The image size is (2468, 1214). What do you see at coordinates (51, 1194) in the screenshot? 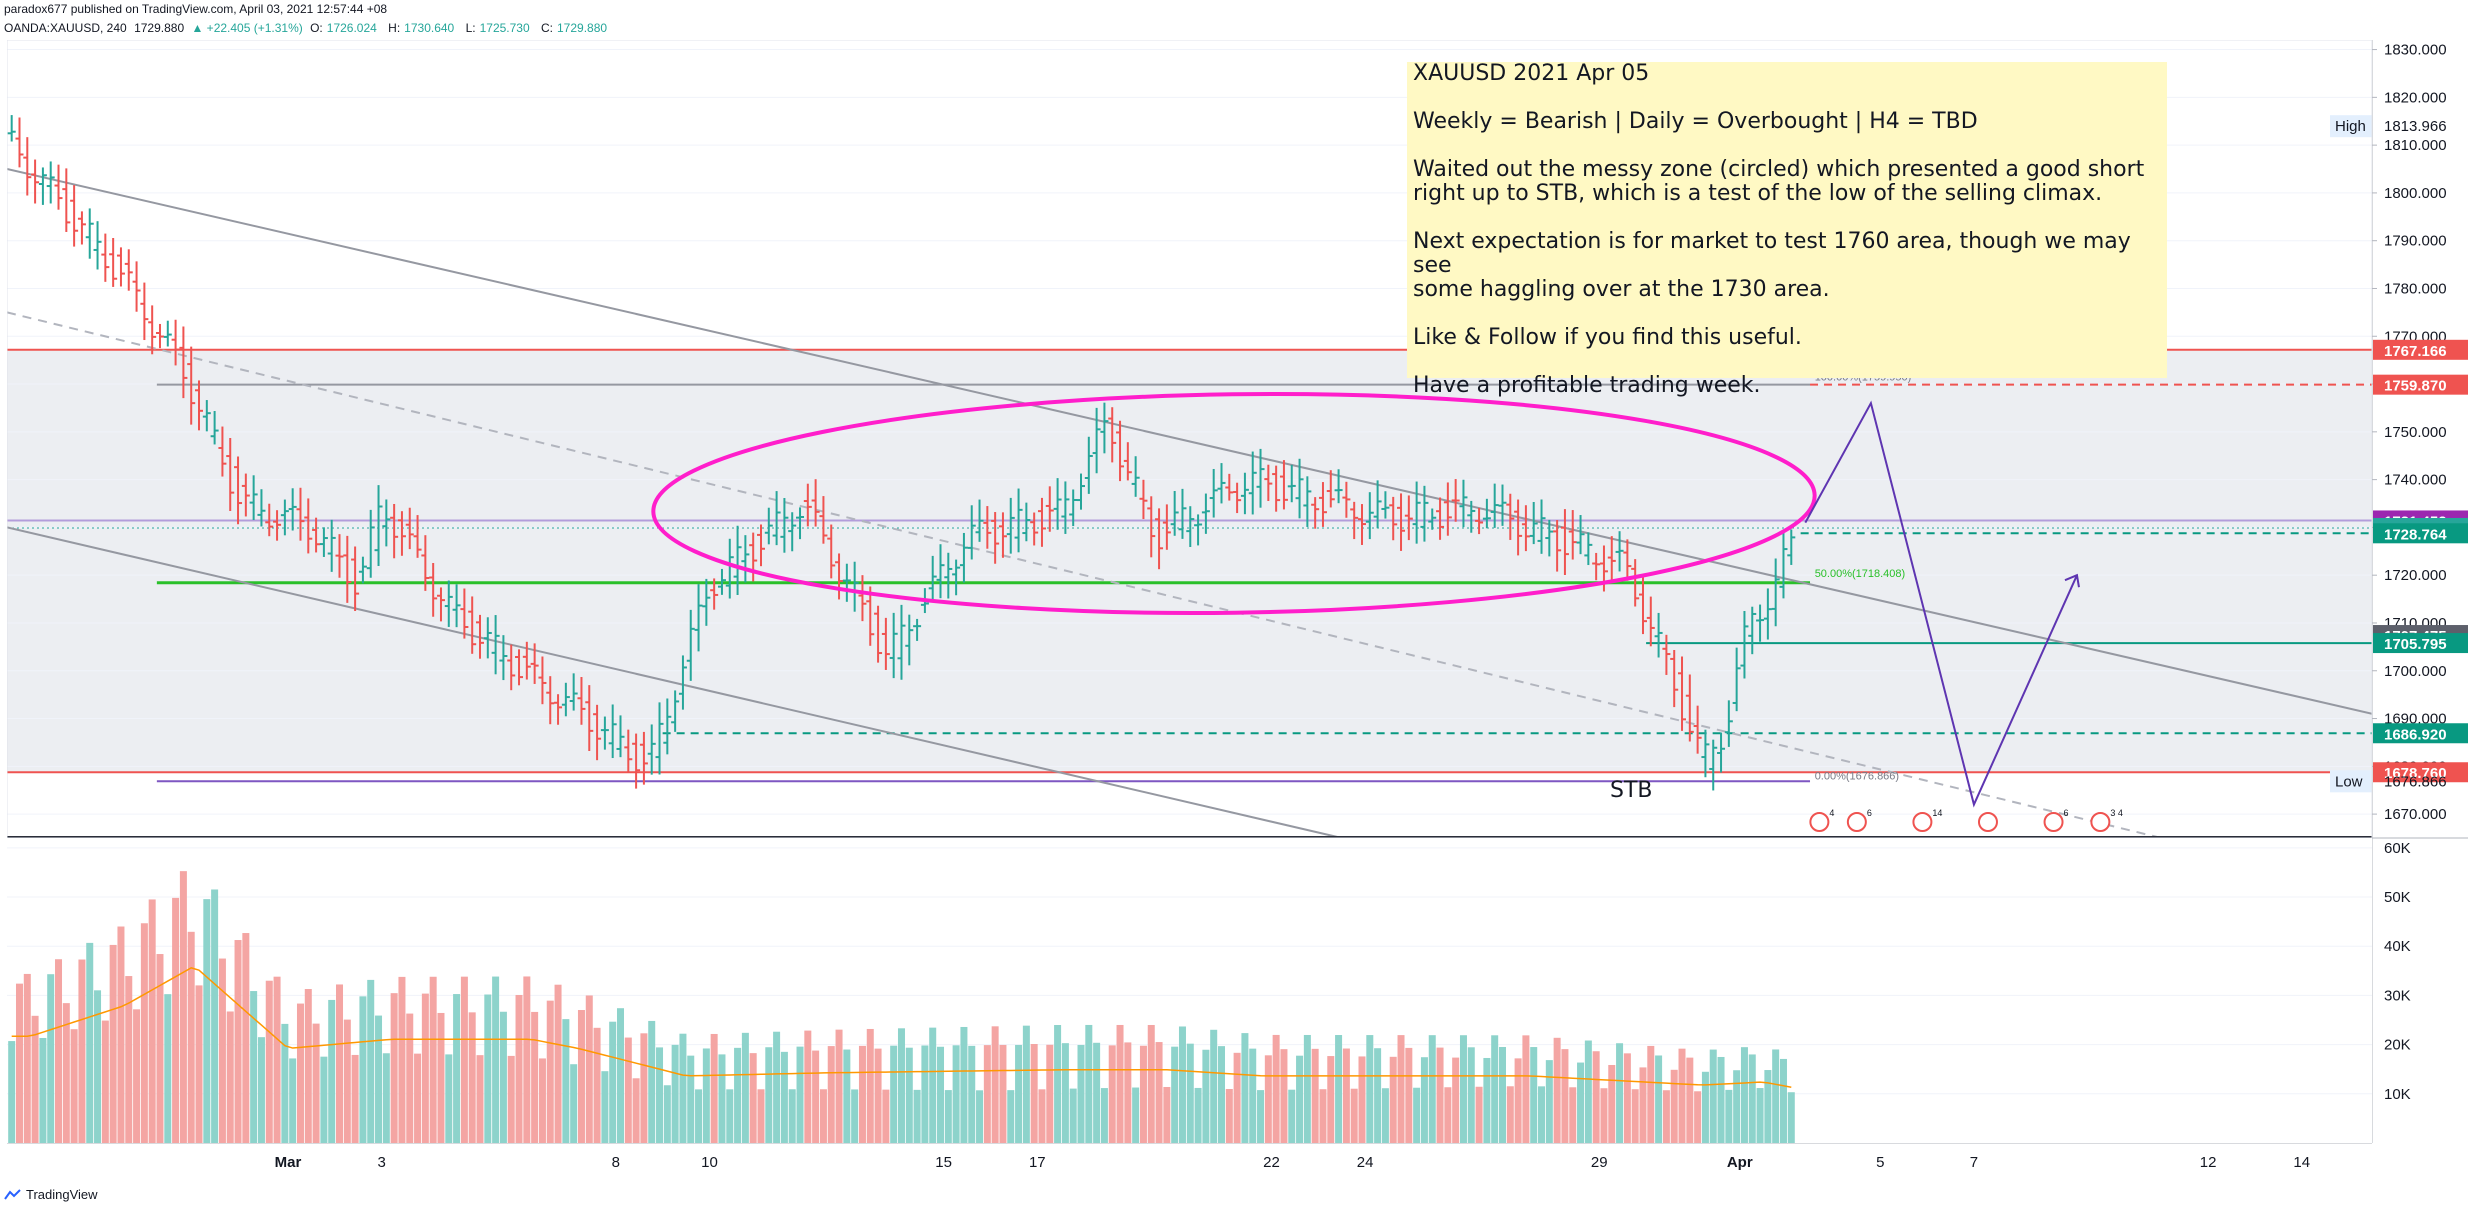
I see `footer: TradingView` at bounding box center [51, 1194].